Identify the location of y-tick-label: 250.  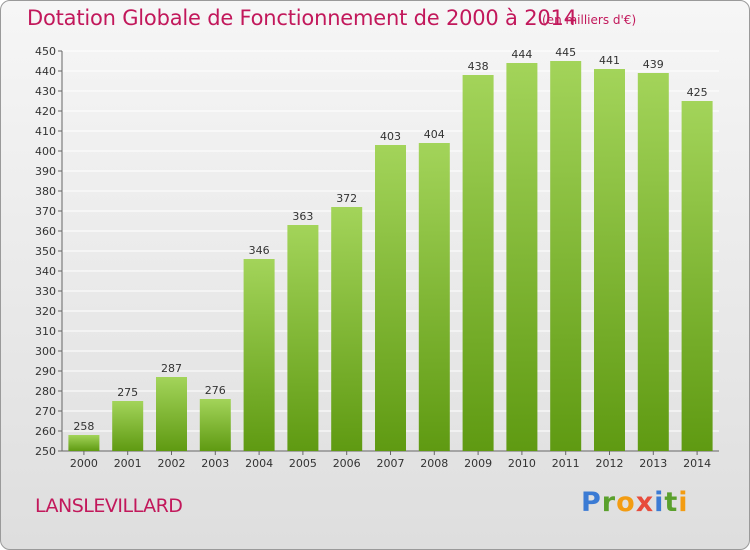
(45, 451).